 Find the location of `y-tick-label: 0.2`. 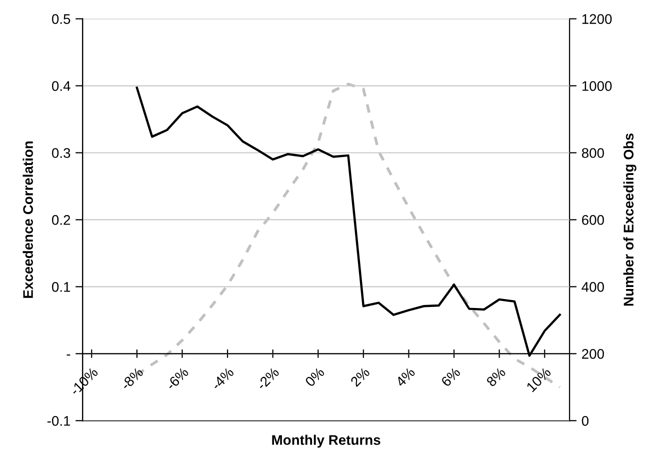

y-tick-label: 0.2 is located at coordinates (61, 220).